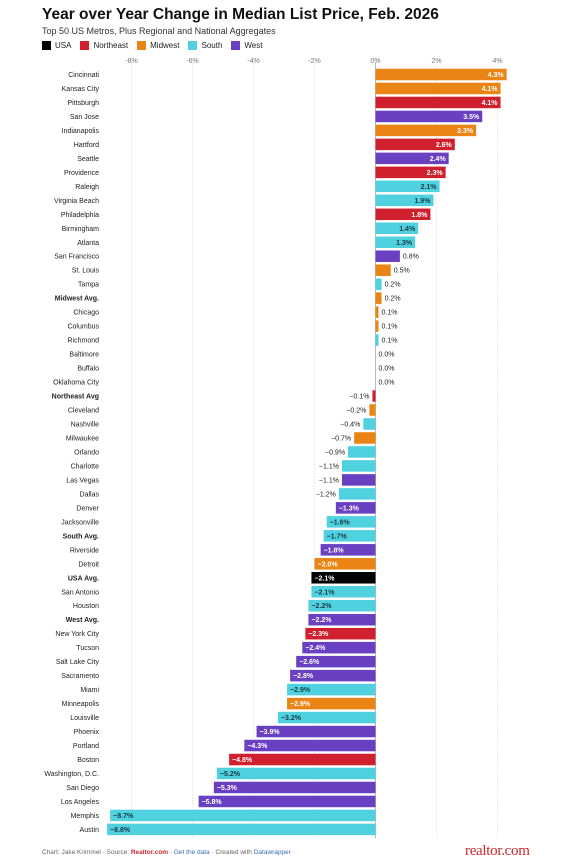 The image size is (569, 864). I want to click on category-label: Washington, D.C., so click(71, 774).